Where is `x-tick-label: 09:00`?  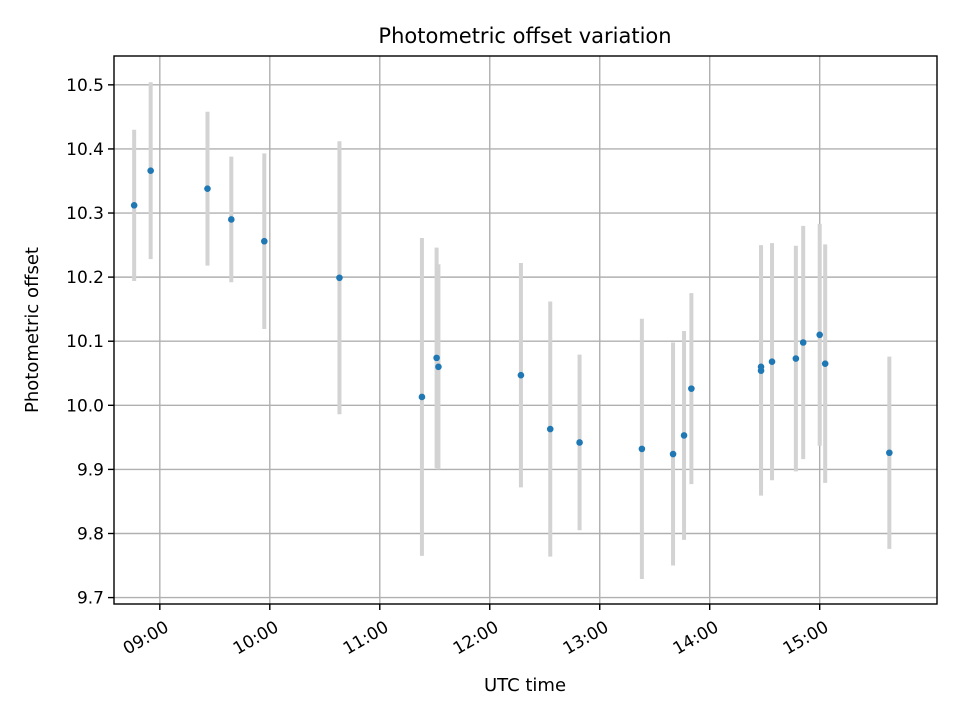 x-tick-label: 09:00 is located at coordinates (146, 638).